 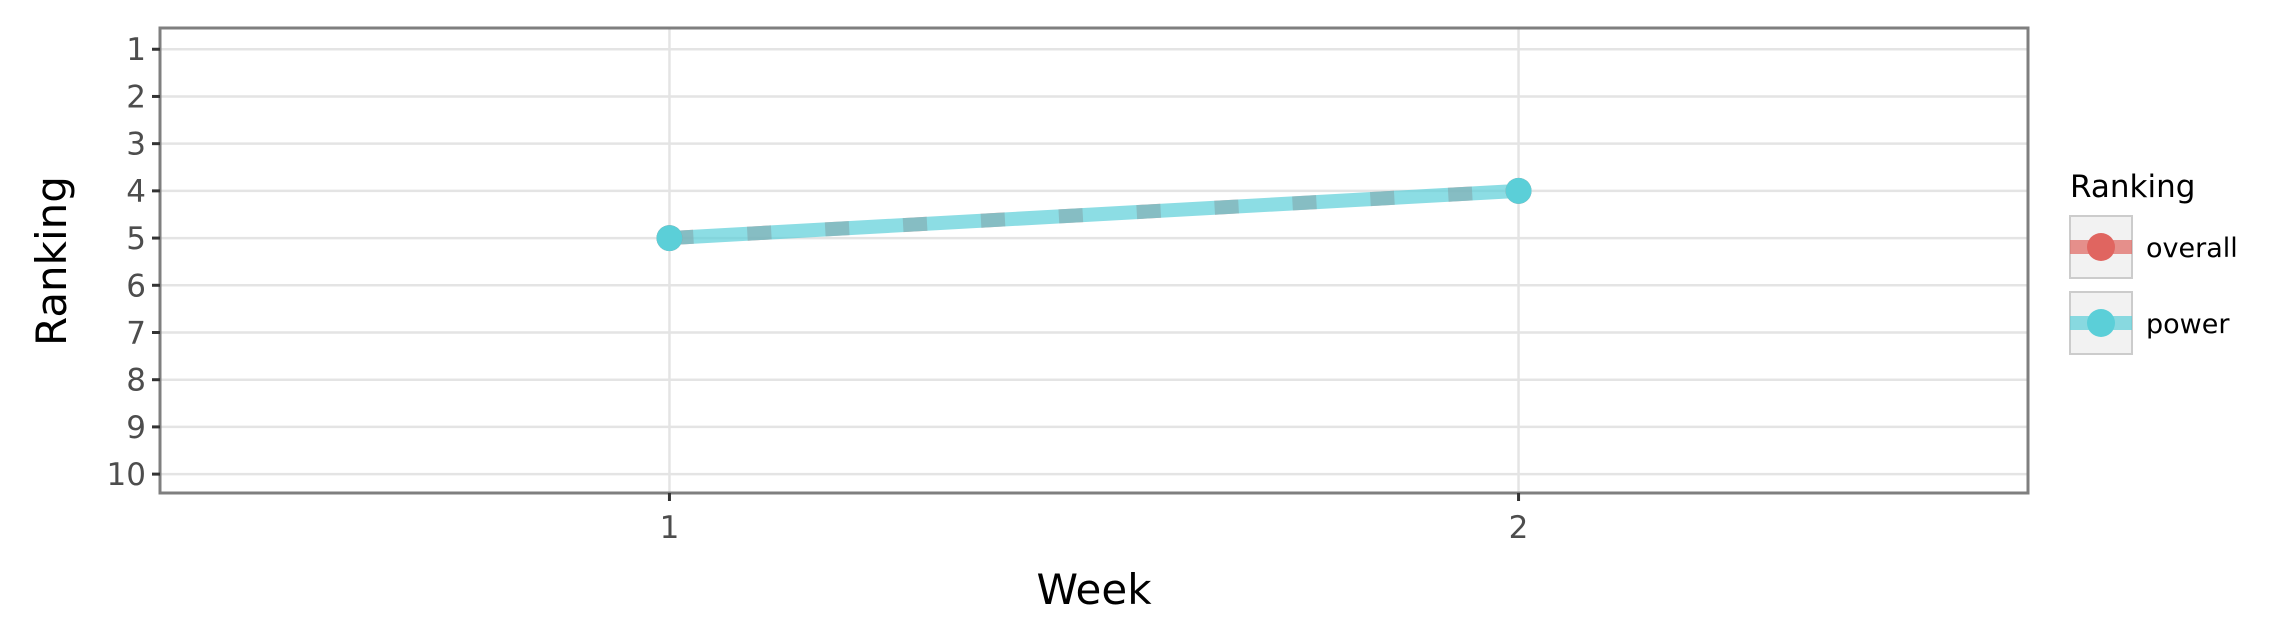 What do you see at coordinates (136, 145) in the screenshot?
I see `y-tick-label: 3` at bounding box center [136, 145].